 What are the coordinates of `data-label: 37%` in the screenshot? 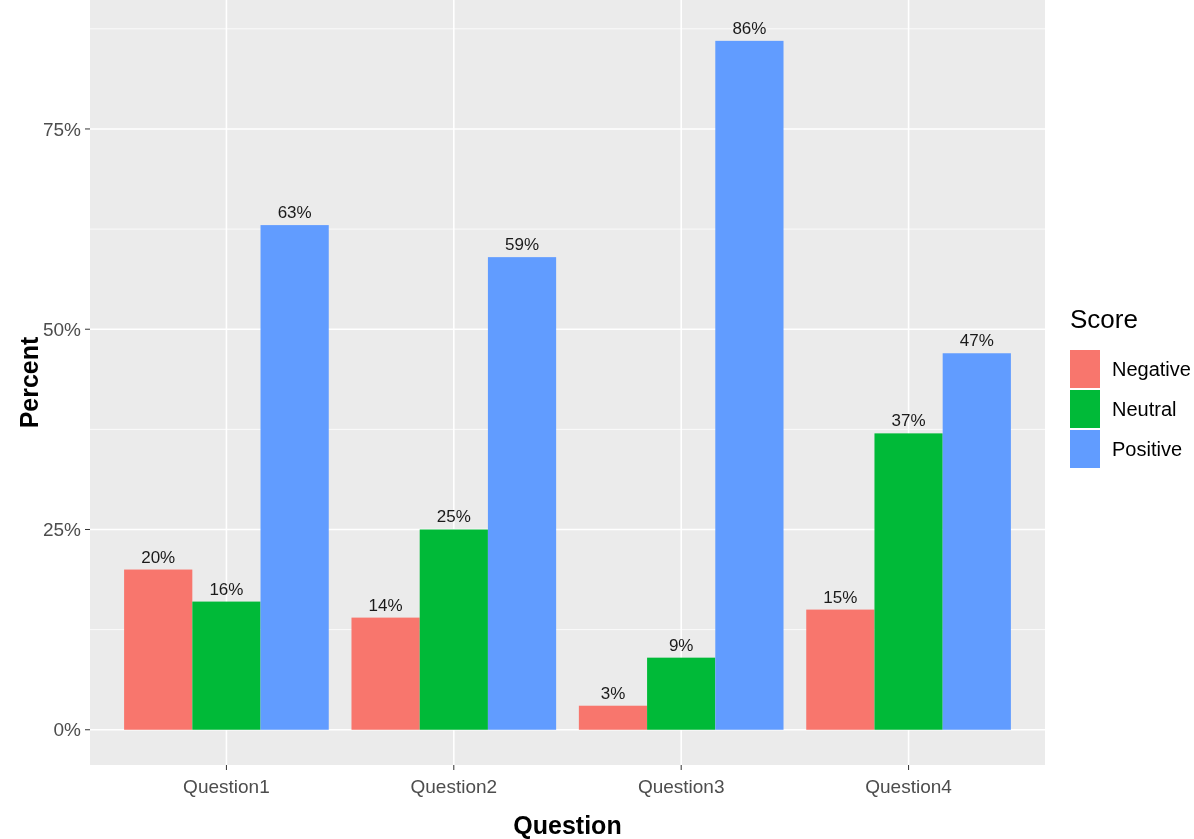 It's located at (908, 421).